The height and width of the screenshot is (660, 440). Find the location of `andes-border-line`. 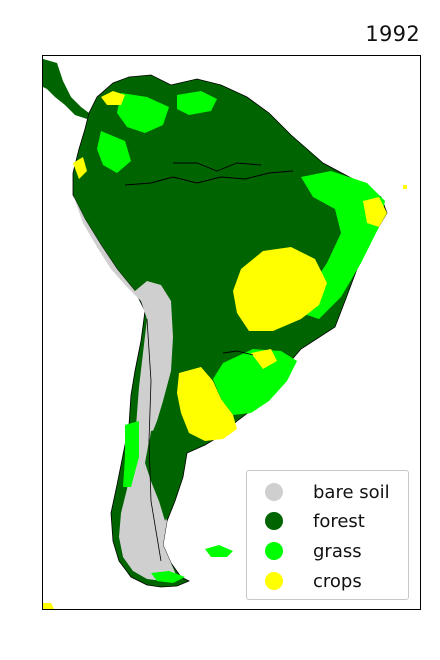

andes-border-line is located at coordinates (154, 440).